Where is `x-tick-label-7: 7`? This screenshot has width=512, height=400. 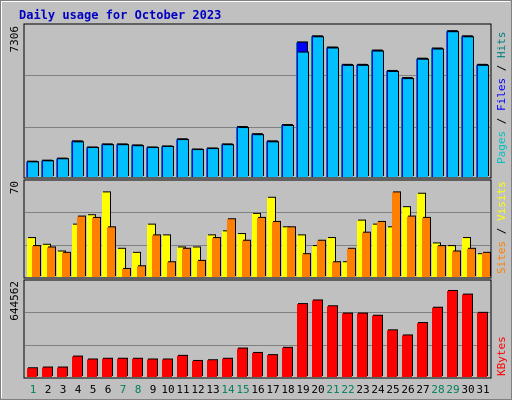 x-tick-label-7: 7 is located at coordinates (123, 389).